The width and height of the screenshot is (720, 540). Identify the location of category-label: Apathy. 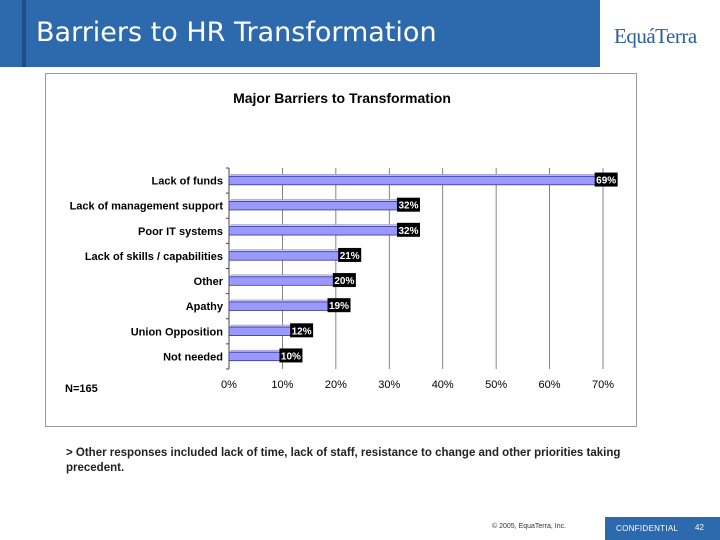
(205, 307).